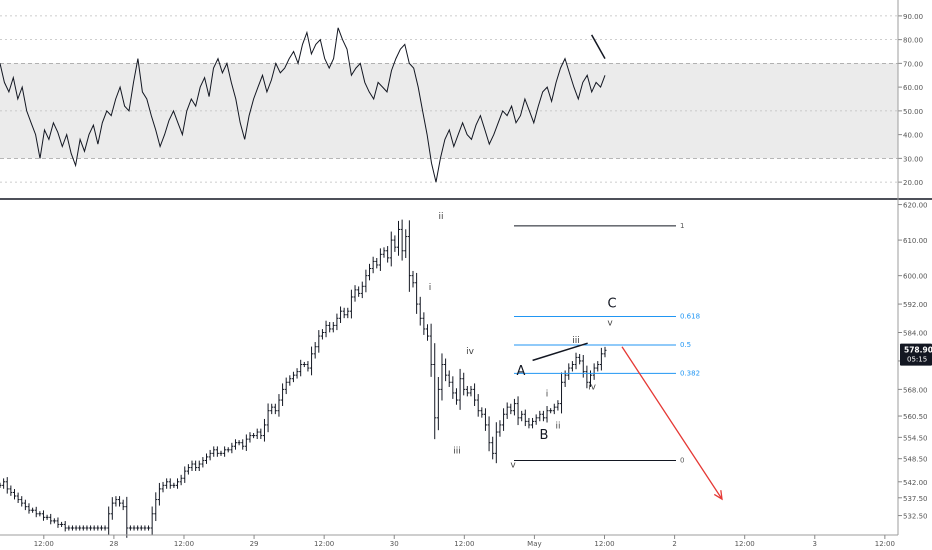 The width and height of the screenshot is (932, 550). What do you see at coordinates (915, 499) in the screenshot?
I see `price-tick-label: 537.50` at bounding box center [915, 499].